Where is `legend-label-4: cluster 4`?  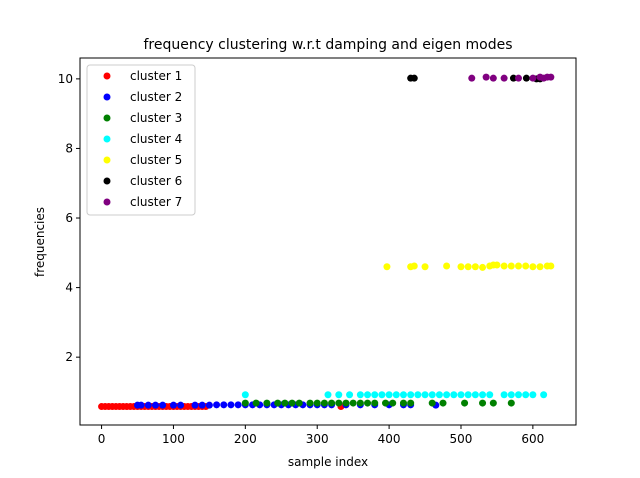
legend-label-4: cluster 4 is located at coordinates (156, 139).